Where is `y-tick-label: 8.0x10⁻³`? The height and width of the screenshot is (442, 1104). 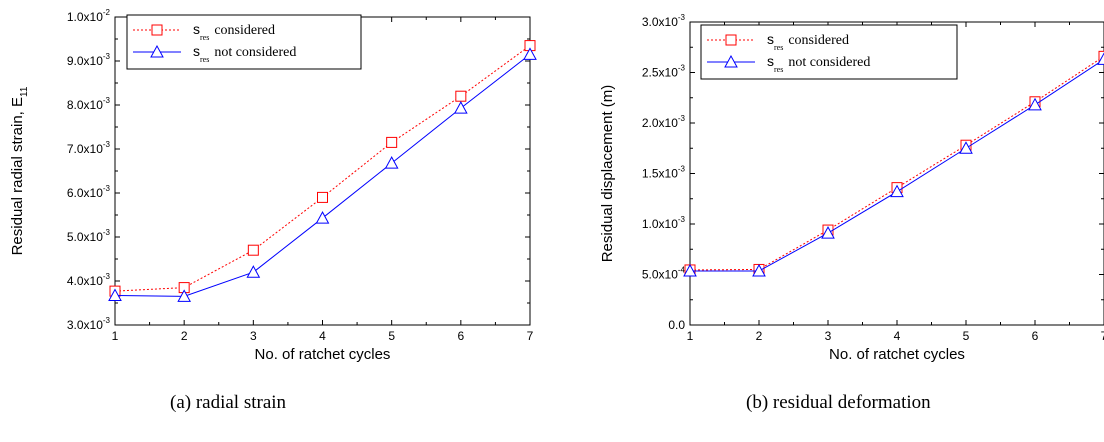
y-tick-label: 8.0x10⁻³ is located at coordinates (89, 104).